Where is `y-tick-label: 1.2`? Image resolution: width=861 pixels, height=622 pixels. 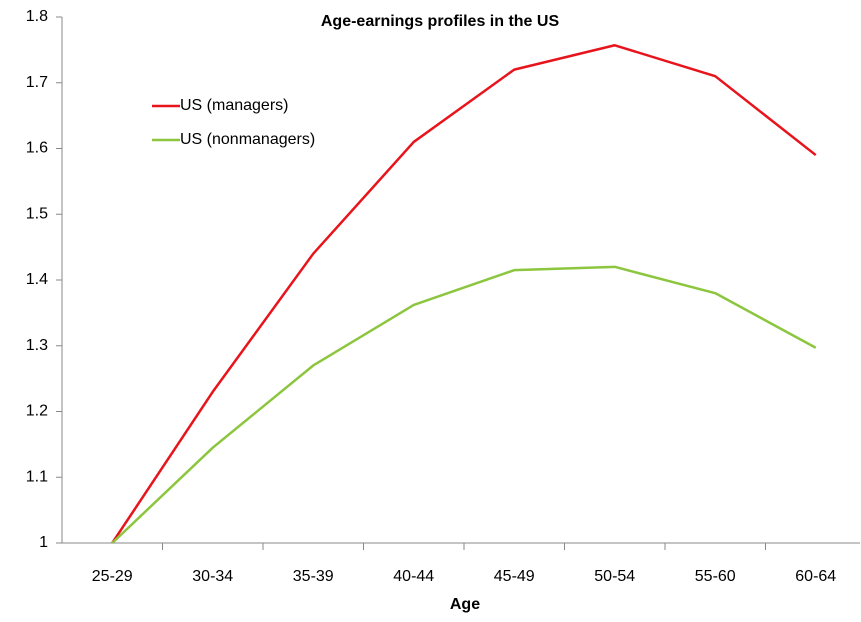
y-tick-label: 1.2 is located at coordinates (37, 411).